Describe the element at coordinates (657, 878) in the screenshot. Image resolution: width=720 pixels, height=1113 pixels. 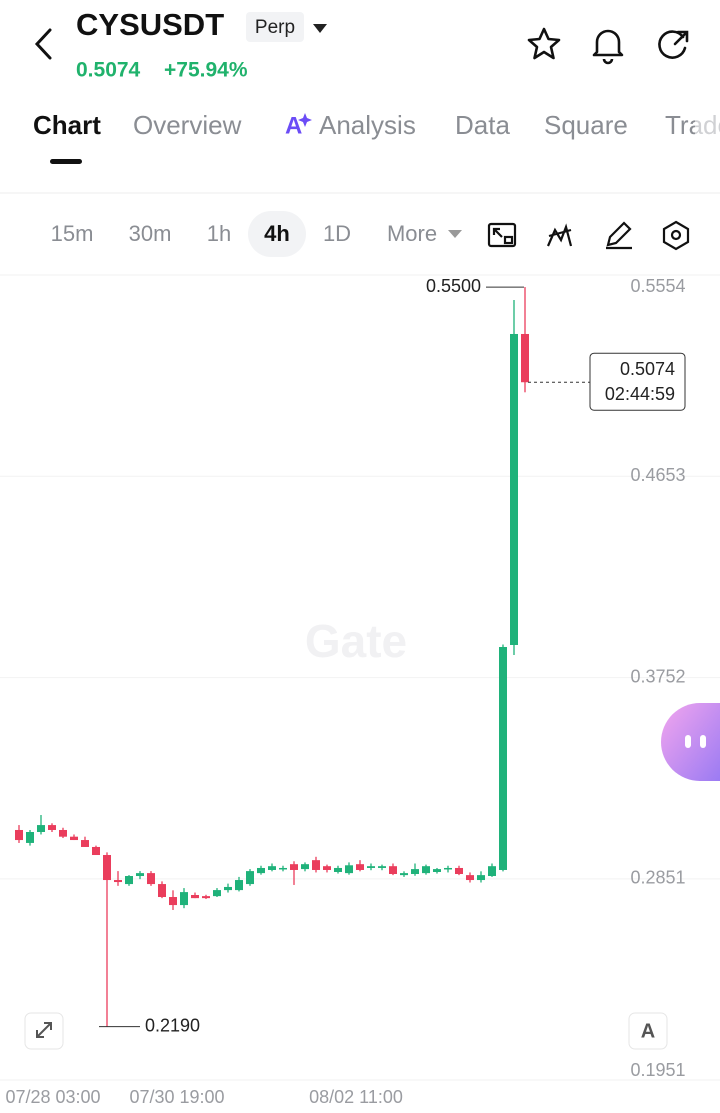
I see `y-tick-label: 0.2851` at that location.